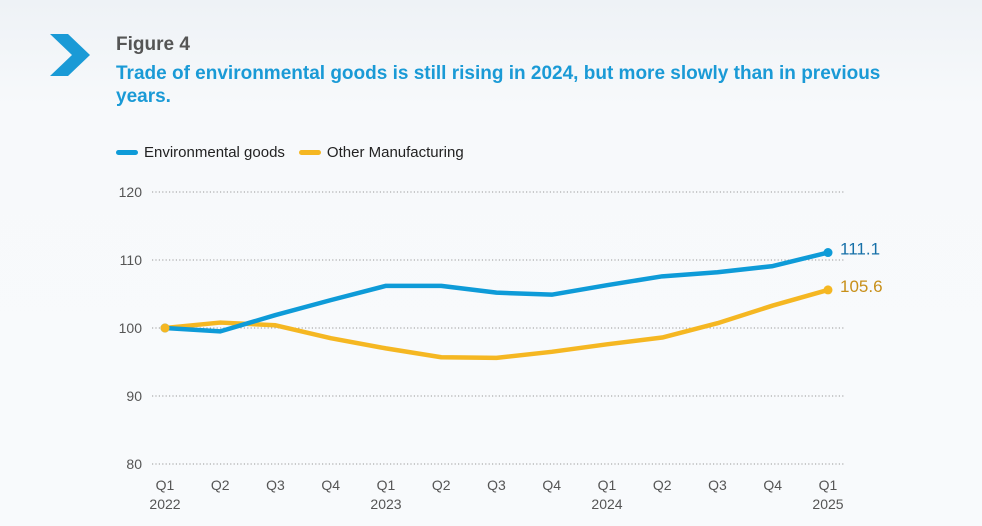 The height and width of the screenshot is (526, 982). I want to click on figure-label: Figure 4, so click(153, 44).